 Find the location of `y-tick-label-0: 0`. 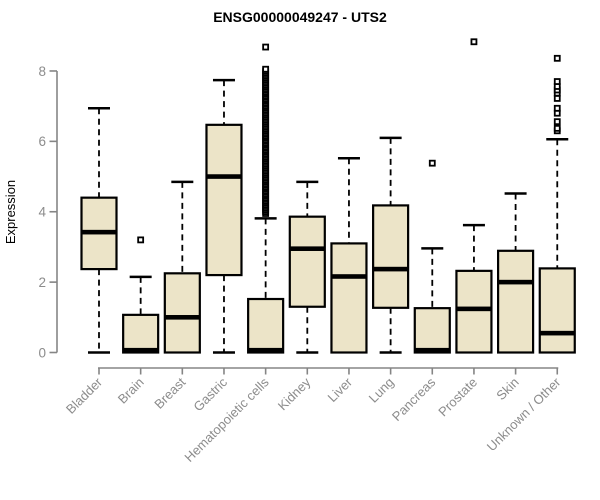

y-tick-label-0: 0 is located at coordinates (42, 352).